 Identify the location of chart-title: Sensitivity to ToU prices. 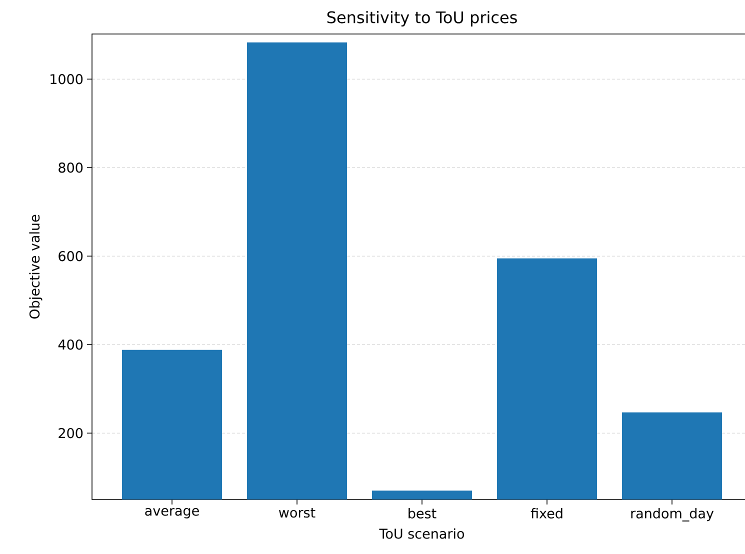
(422, 18).